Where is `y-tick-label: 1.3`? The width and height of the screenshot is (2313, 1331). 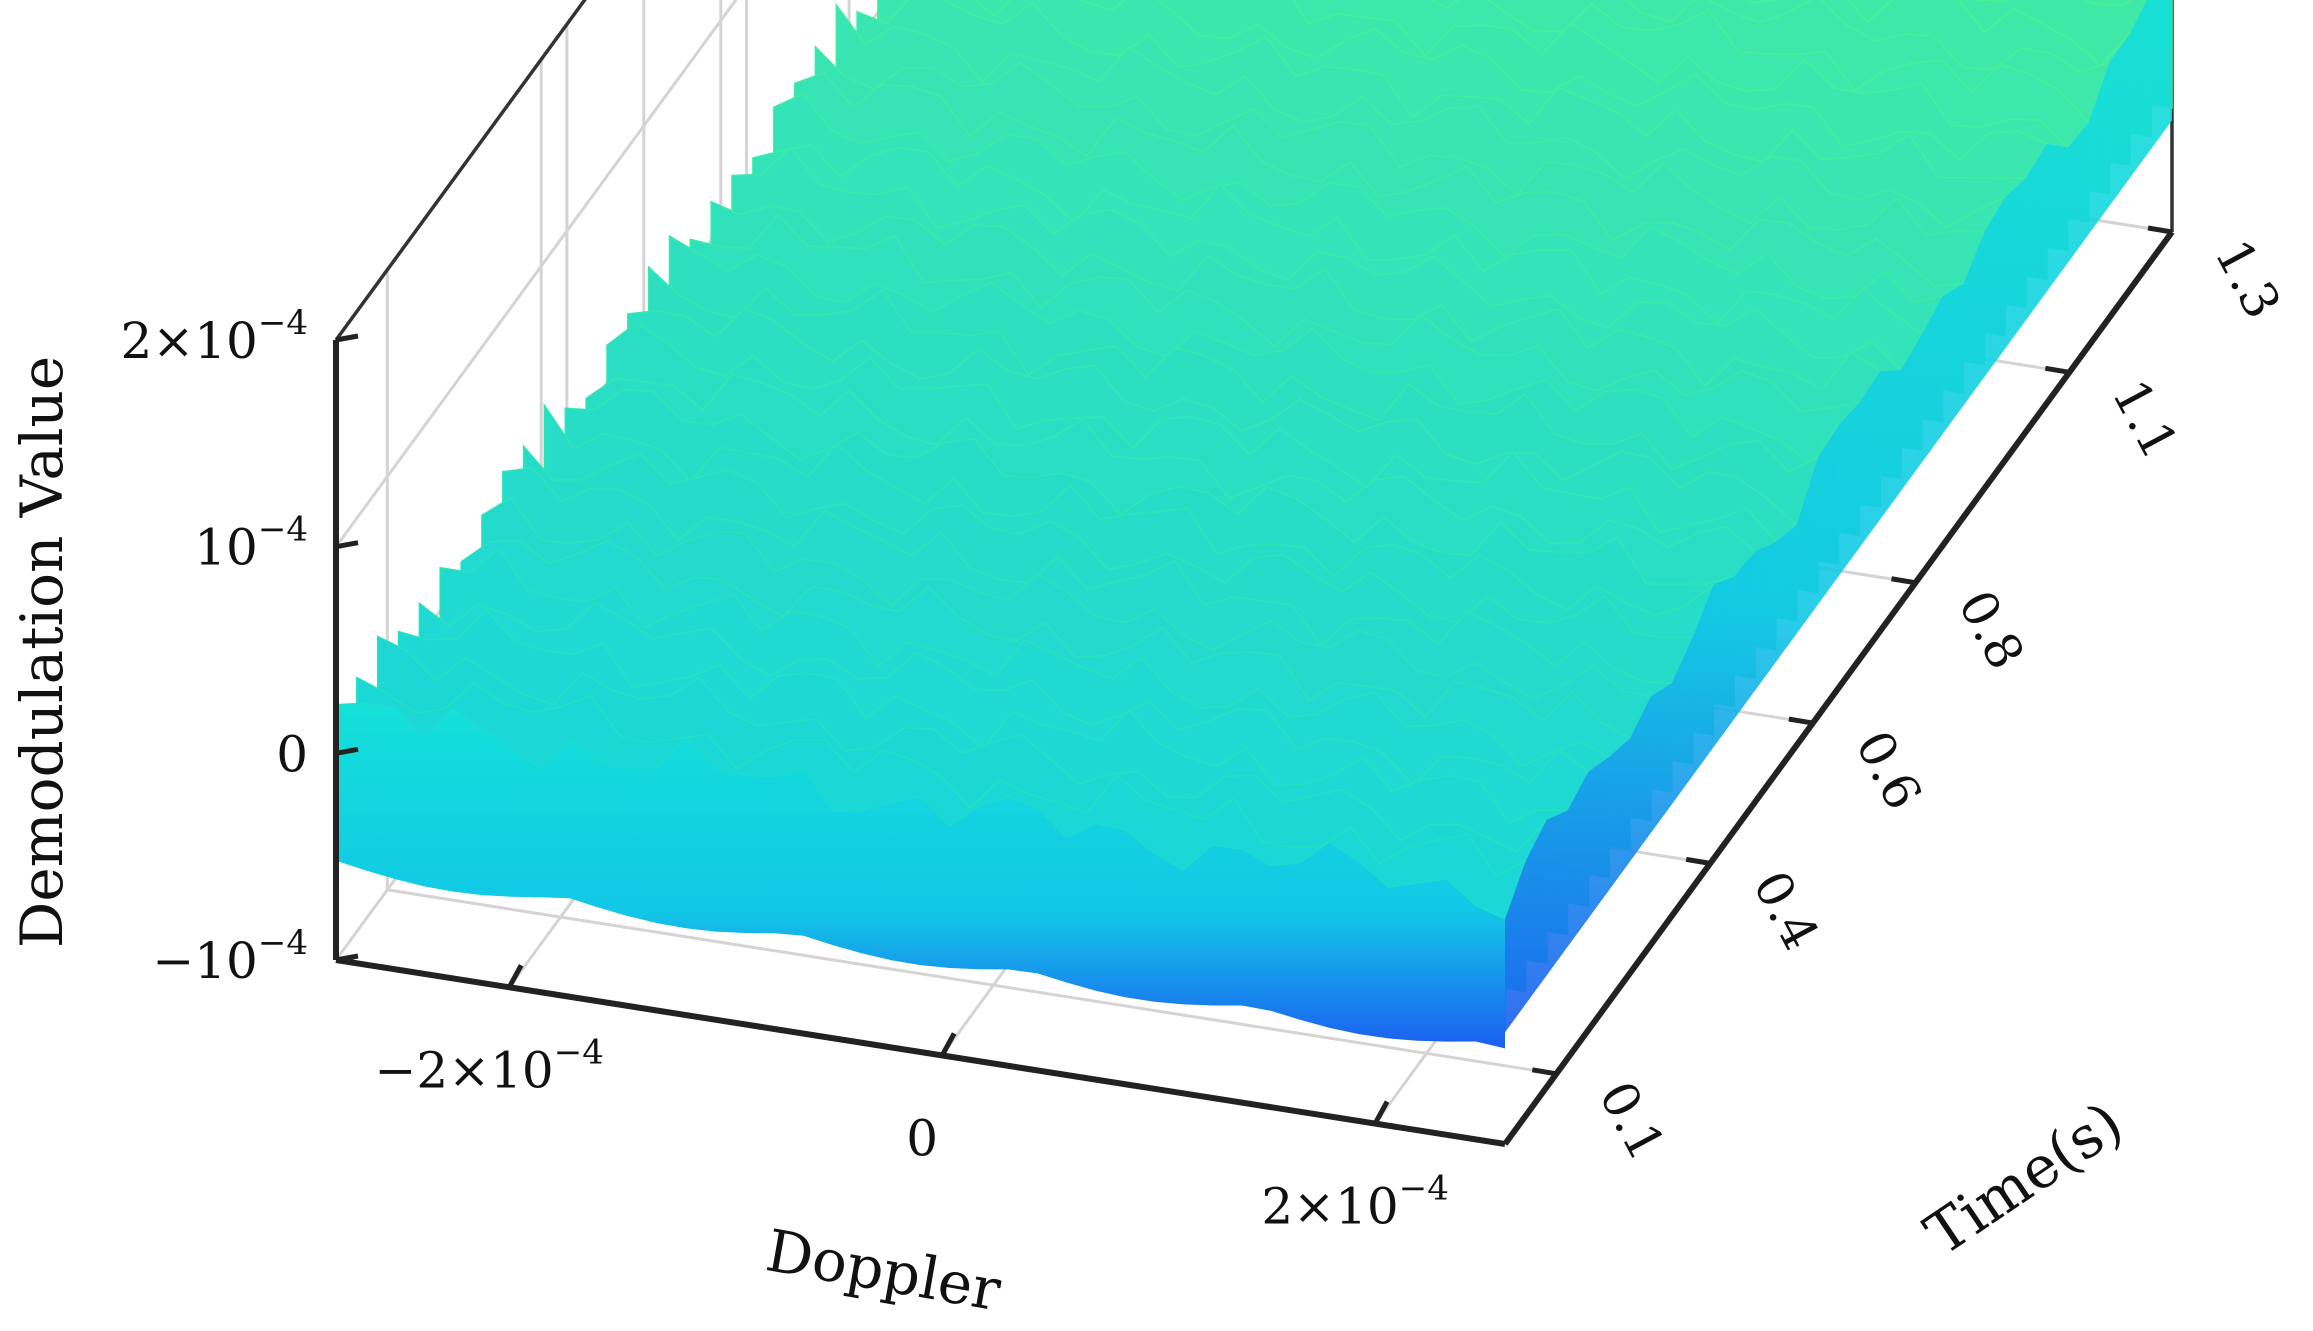 y-tick-label: 1.3 is located at coordinates (2247, 278).